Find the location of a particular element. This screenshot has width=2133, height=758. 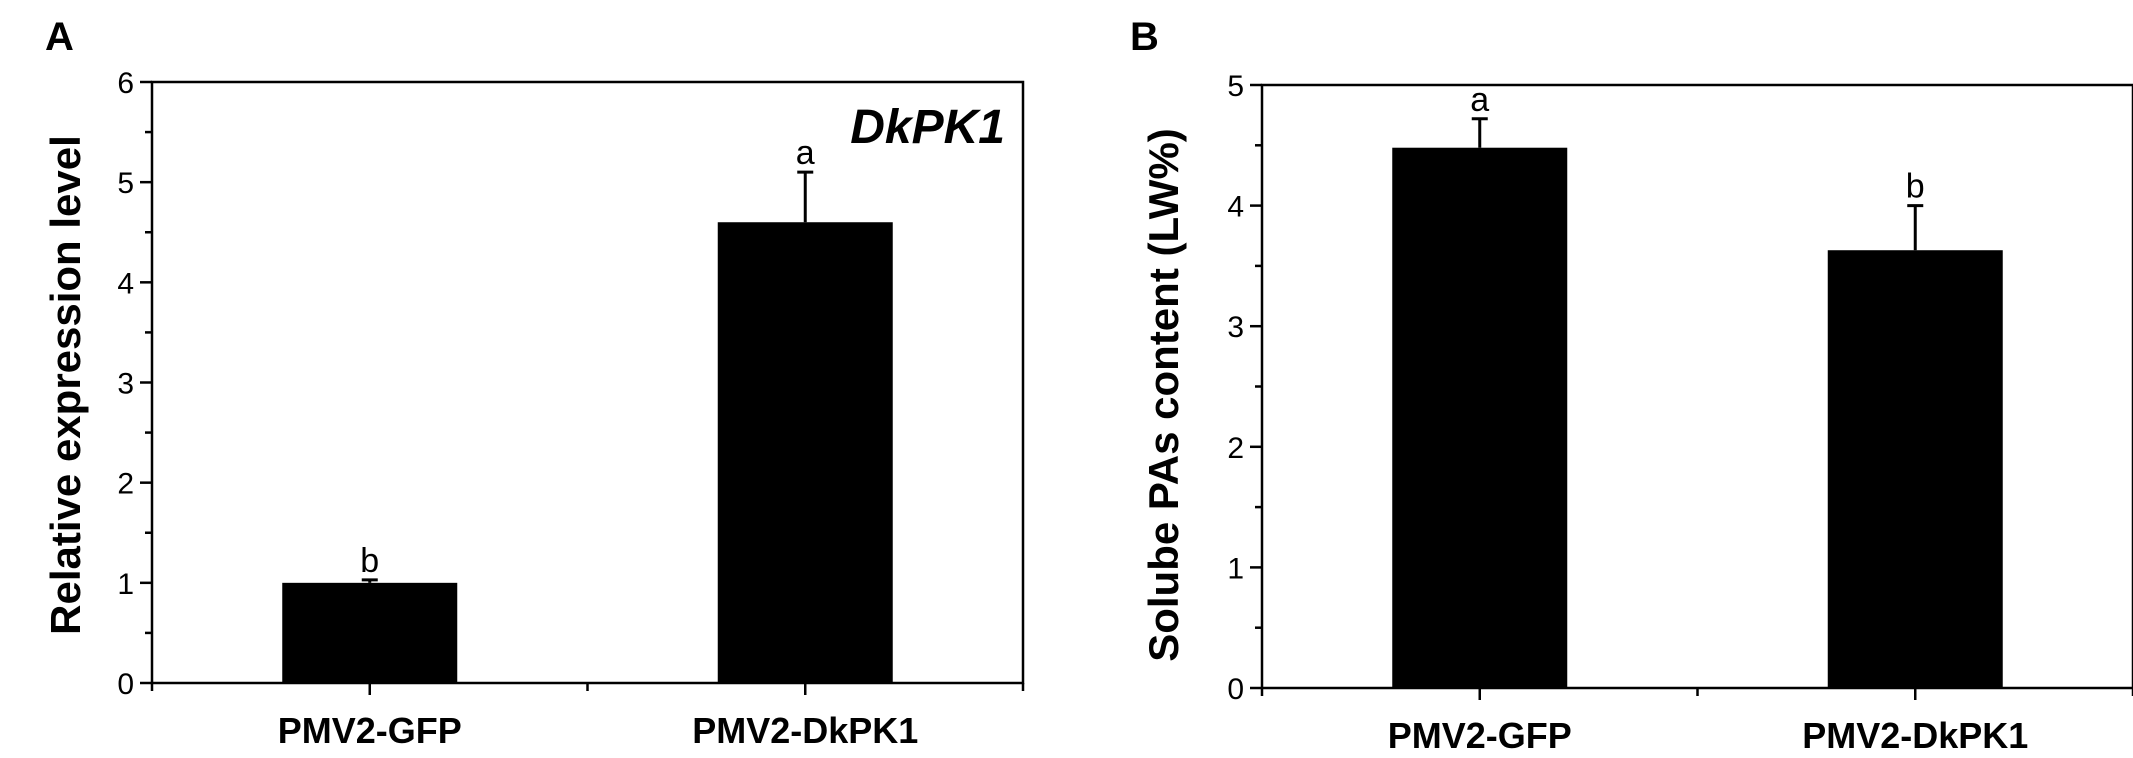

panel-b-significance-label: b is located at coordinates (1915, 187).